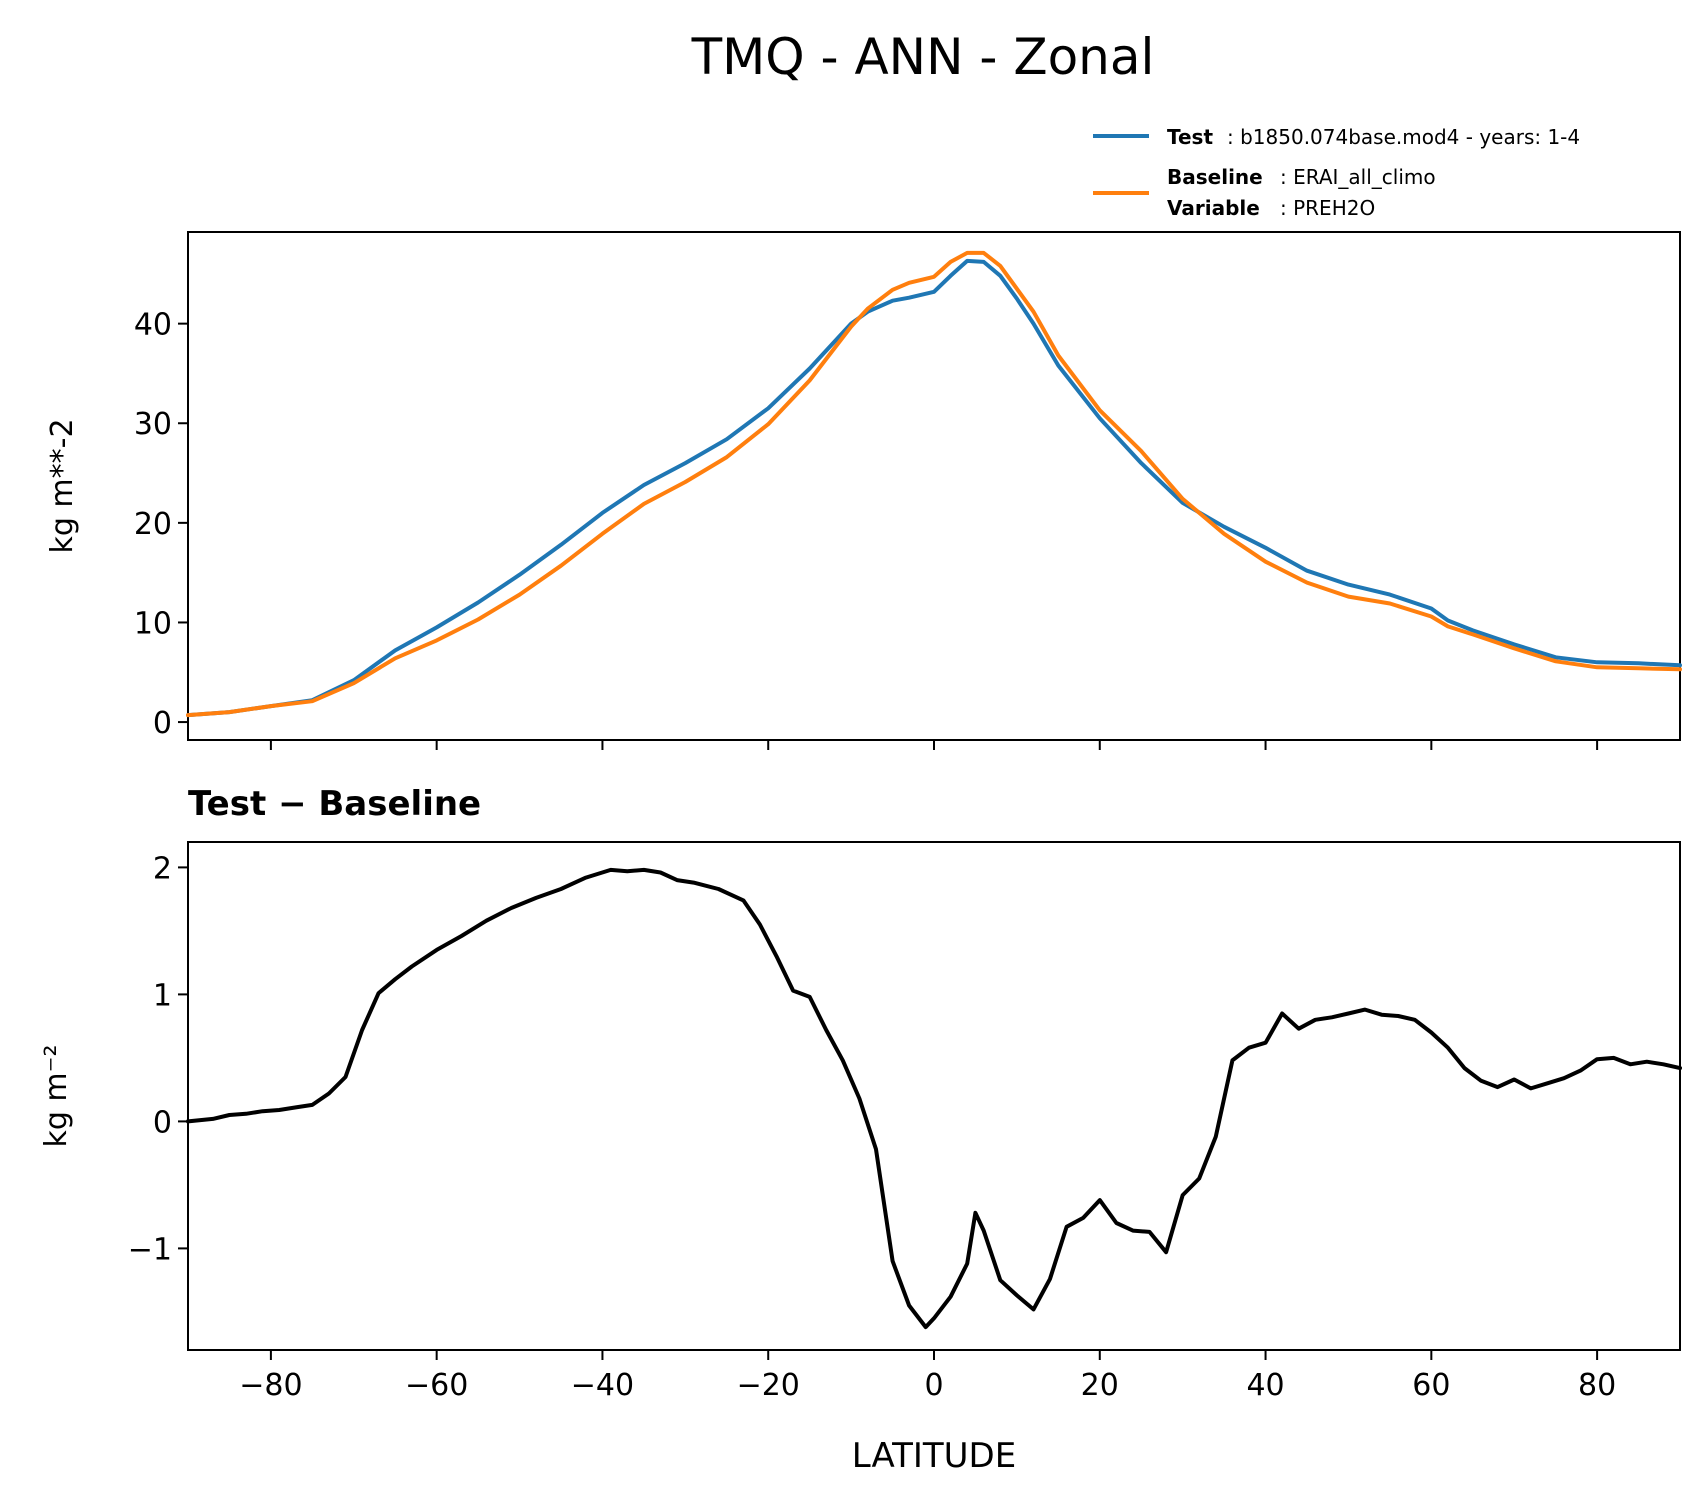 This screenshot has height=1496, width=1705. I want to click on x-tick-label: −60, so click(436, 1385).